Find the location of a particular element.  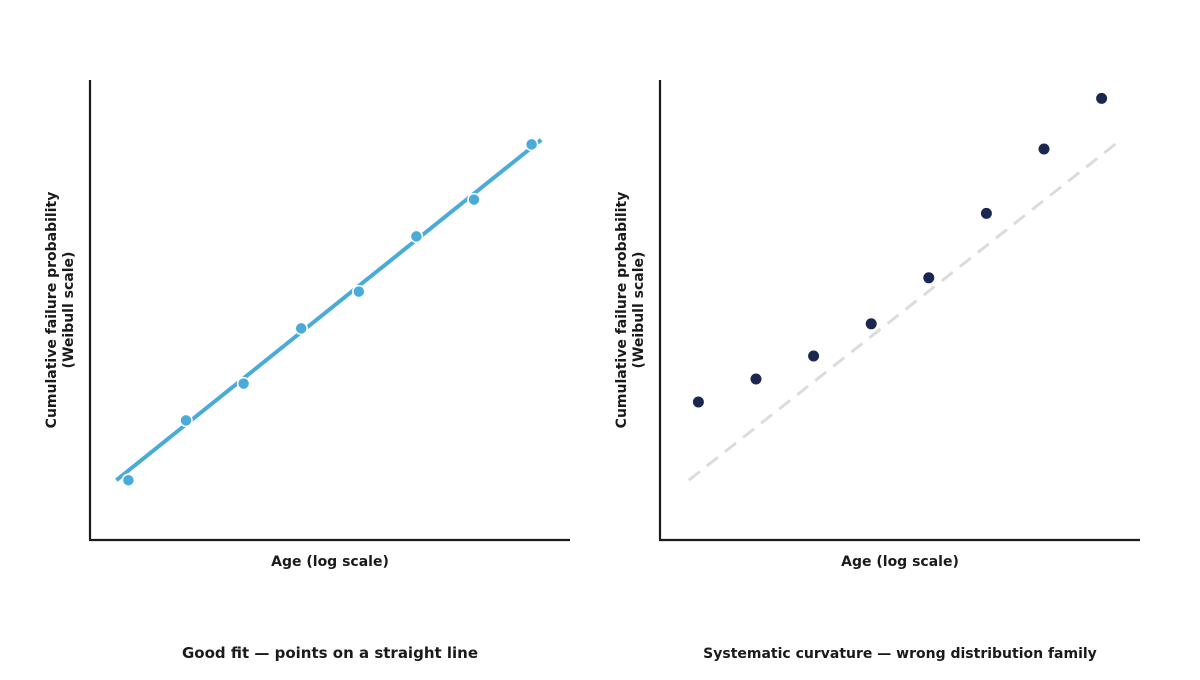

panel-title: Good fit — points on a straight line is located at coordinates (330, 653).